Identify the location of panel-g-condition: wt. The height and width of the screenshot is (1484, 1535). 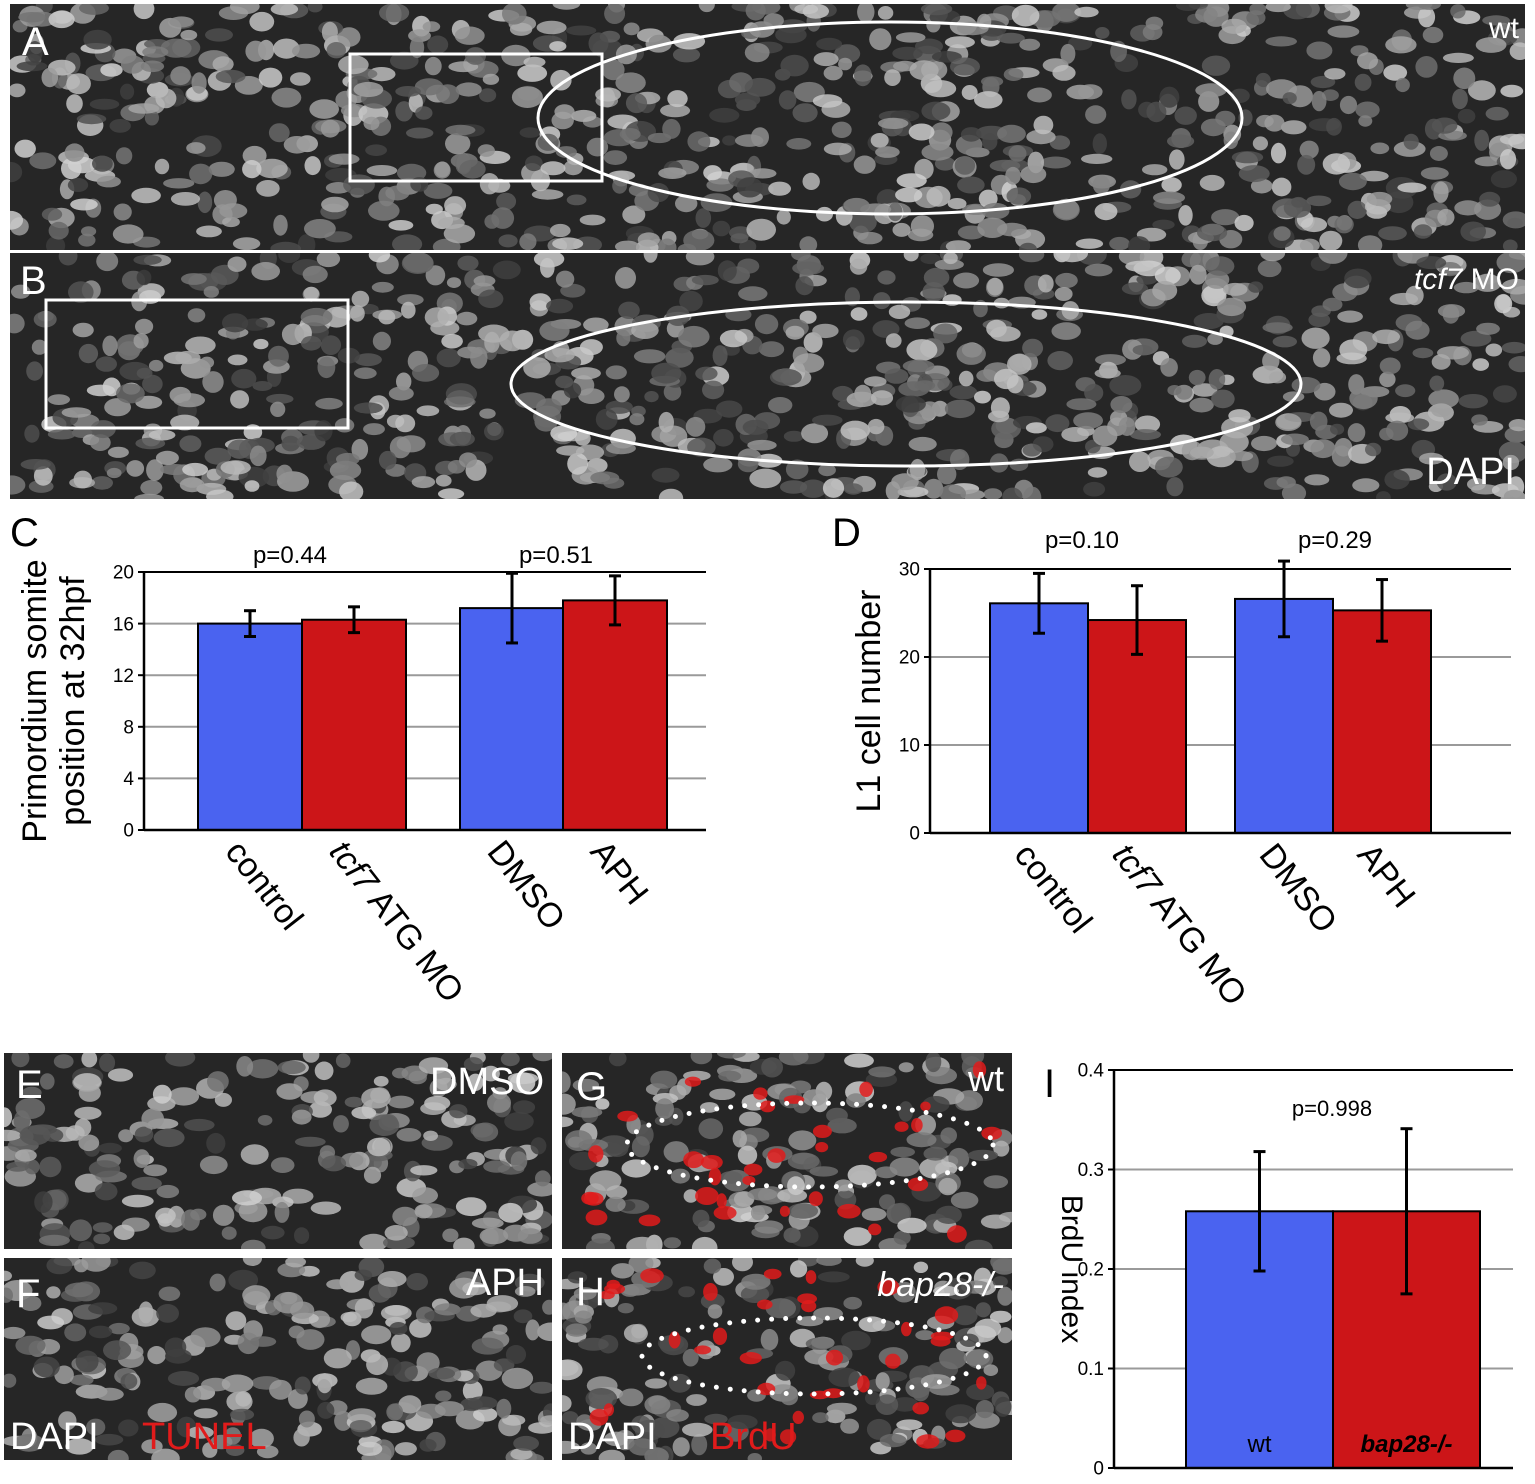
(986, 1078).